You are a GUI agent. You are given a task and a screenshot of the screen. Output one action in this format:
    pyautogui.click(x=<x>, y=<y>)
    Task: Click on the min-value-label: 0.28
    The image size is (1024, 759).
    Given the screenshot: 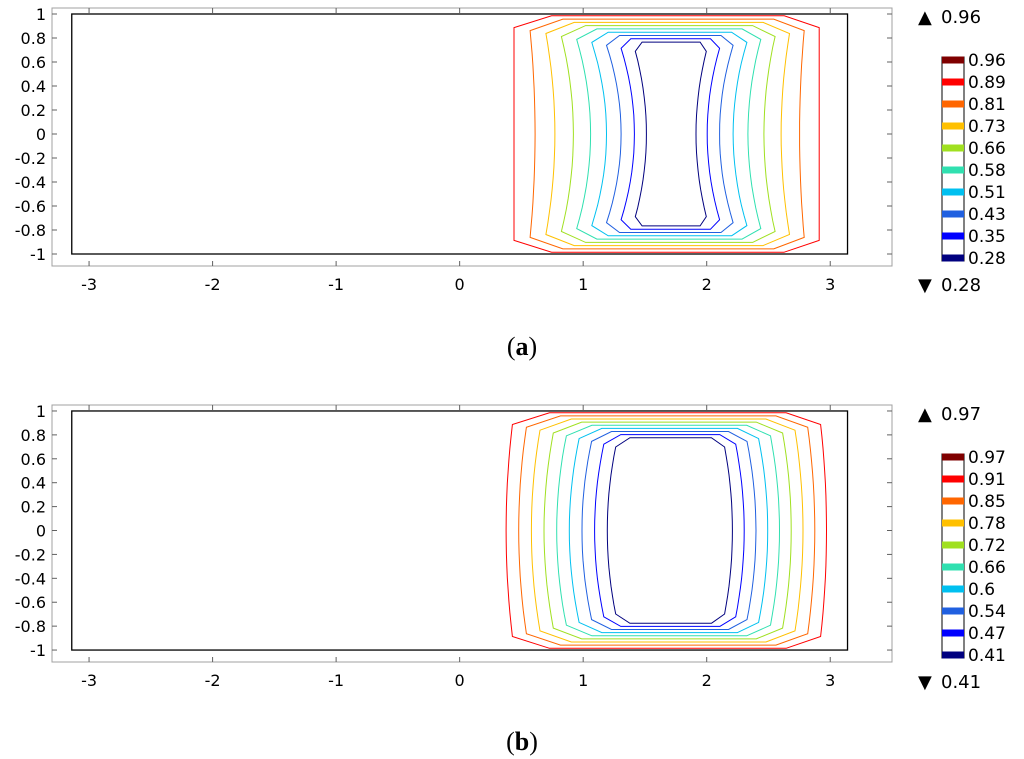 What is the action you would take?
    pyautogui.click(x=961, y=285)
    